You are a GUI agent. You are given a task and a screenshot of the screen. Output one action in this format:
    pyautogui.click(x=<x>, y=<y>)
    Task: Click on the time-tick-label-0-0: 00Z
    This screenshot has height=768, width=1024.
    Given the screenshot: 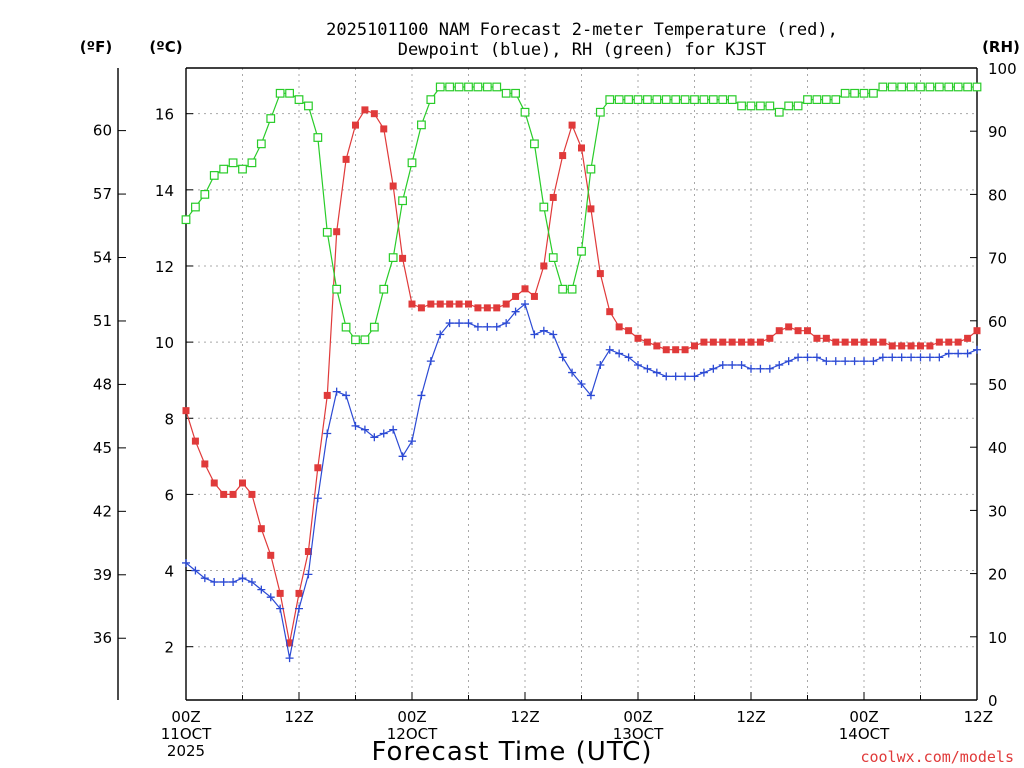 What is the action you would take?
    pyautogui.click(x=185, y=717)
    